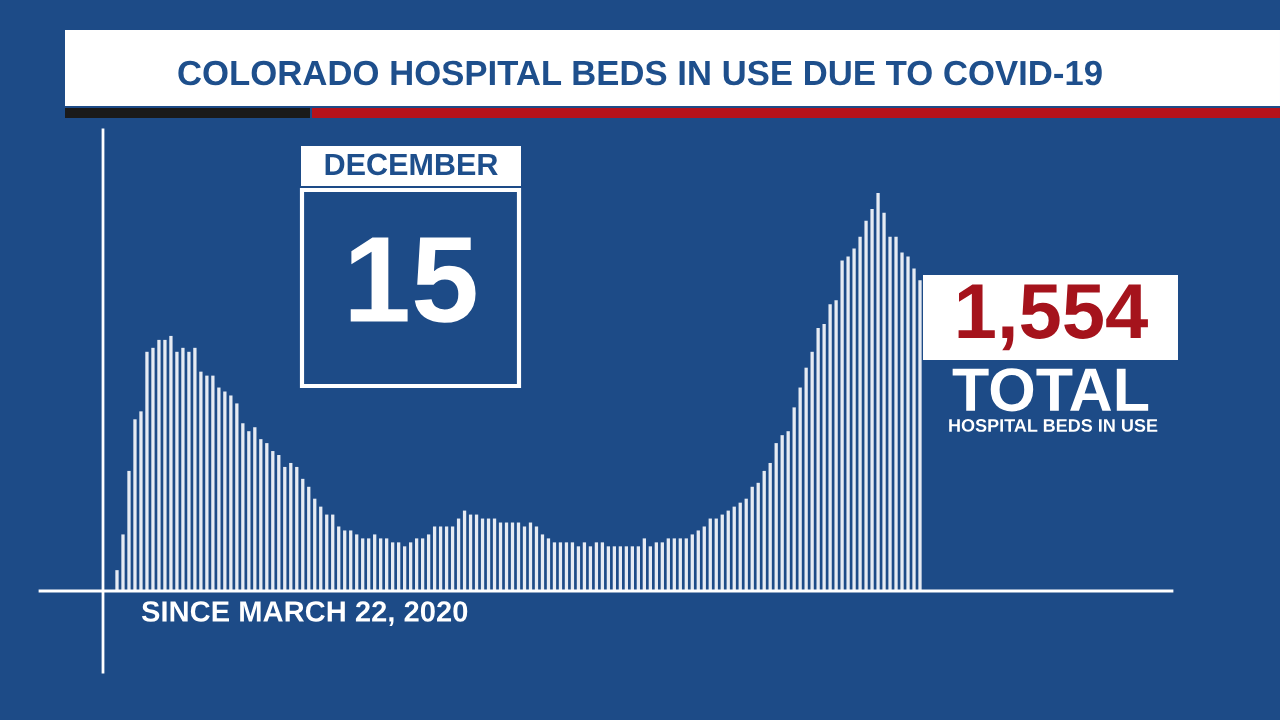 Image resolution: width=1280 pixels, height=720 pixels. What do you see at coordinates (640, 73) in the screenshot?
I see `chart-title: COLORADO HOSPITAL BEDS IN USE DUE TO COVID-19` at bounding box center [640, 73].